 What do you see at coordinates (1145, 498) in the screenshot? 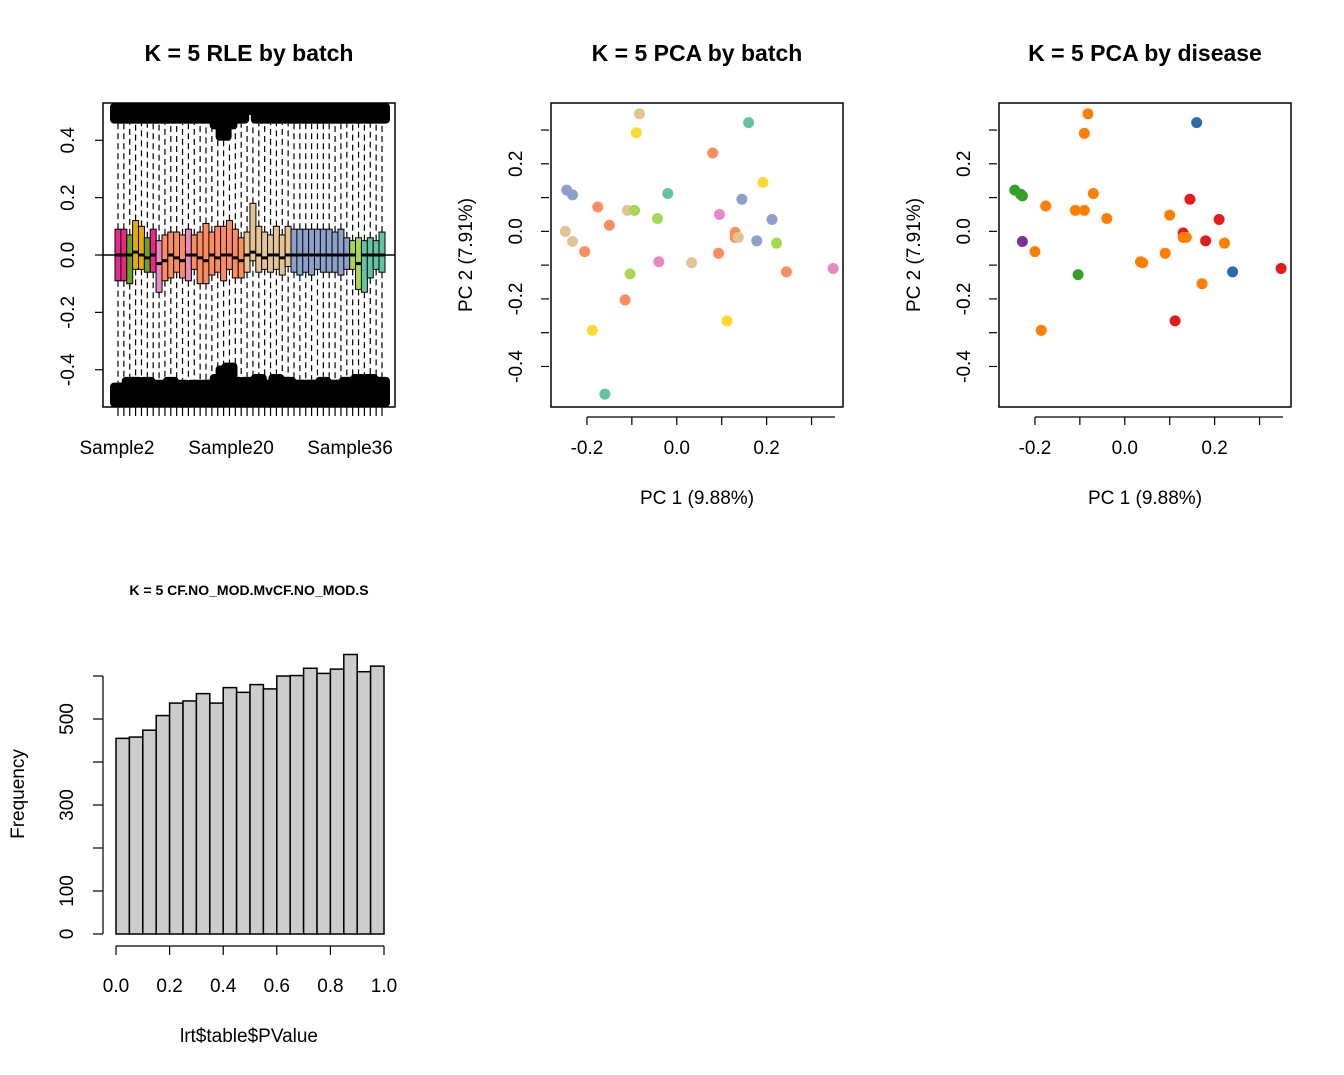
I see `pca-disease-x-label: PC 1 (9.88%)` at bounding box center [1145, 498].